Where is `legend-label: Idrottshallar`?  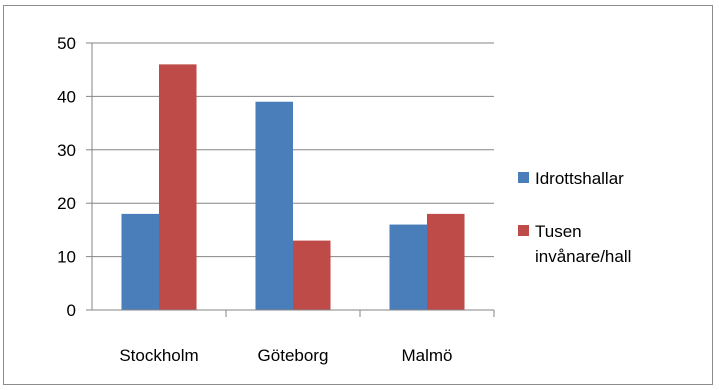 legend-label: Idrottshallar is located at coordinates (579, 178).